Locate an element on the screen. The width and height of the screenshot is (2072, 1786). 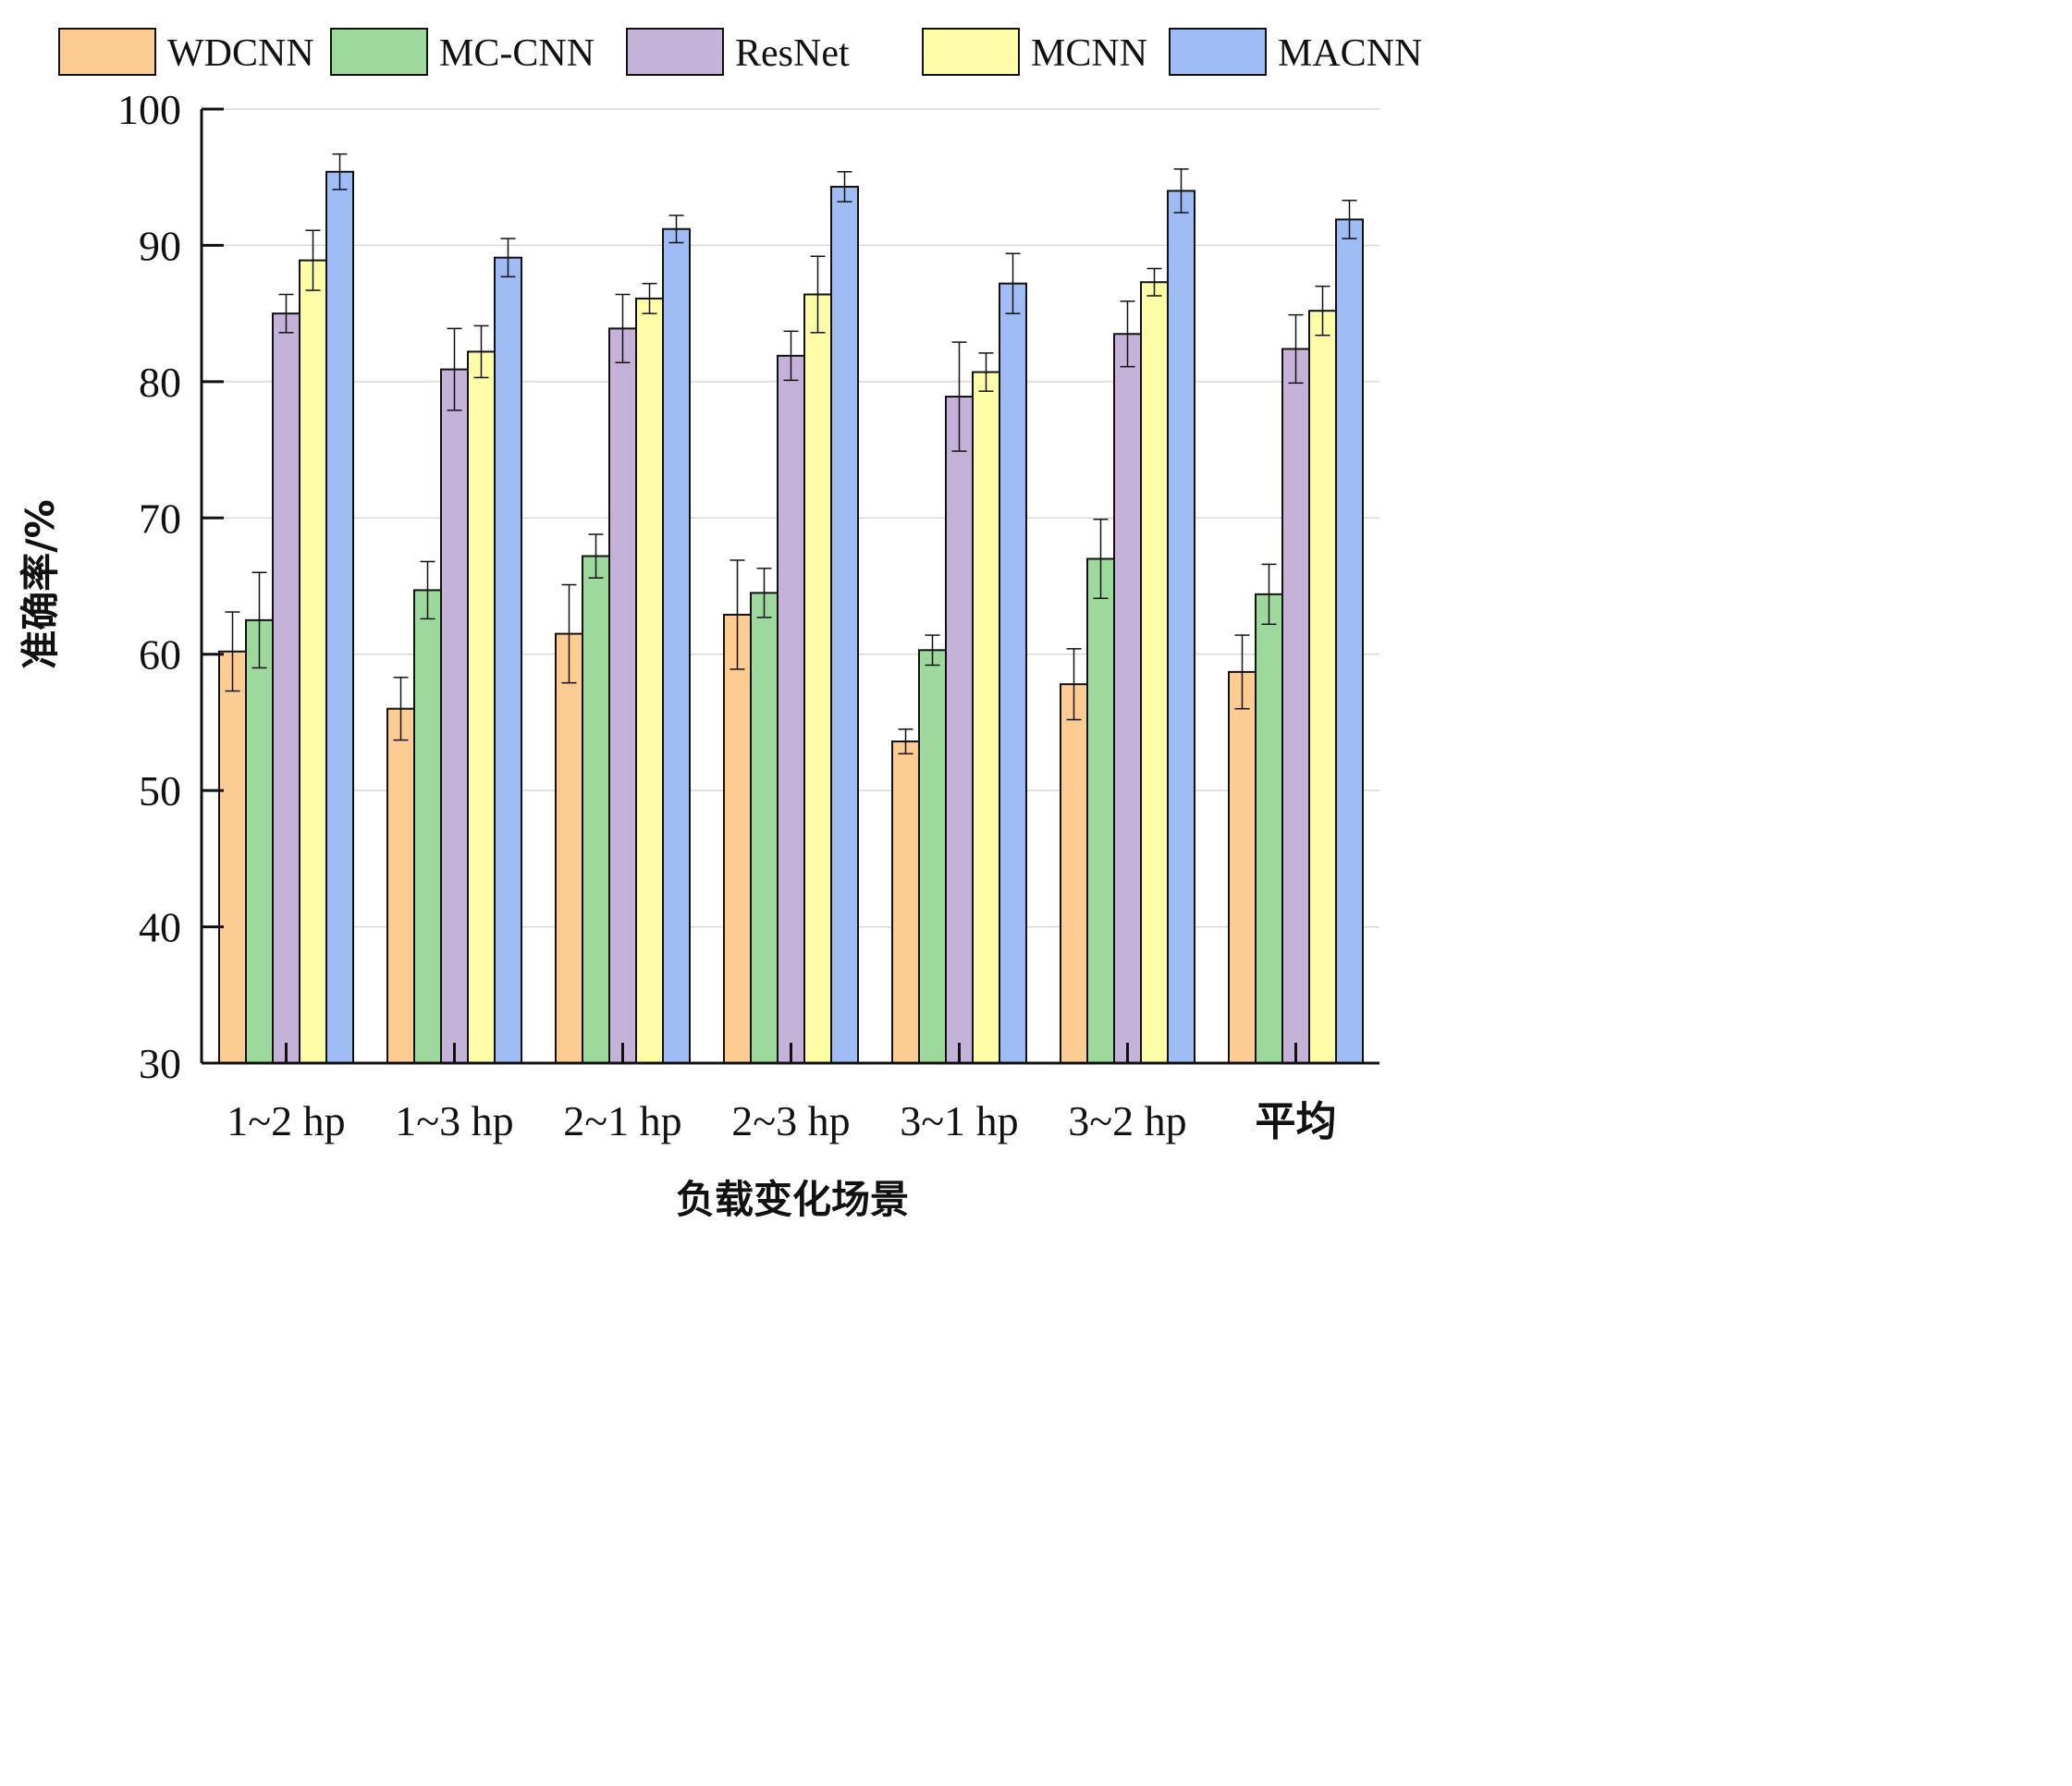
x-tick-label: 1~3 hp is located at coordinates (454, 1120).